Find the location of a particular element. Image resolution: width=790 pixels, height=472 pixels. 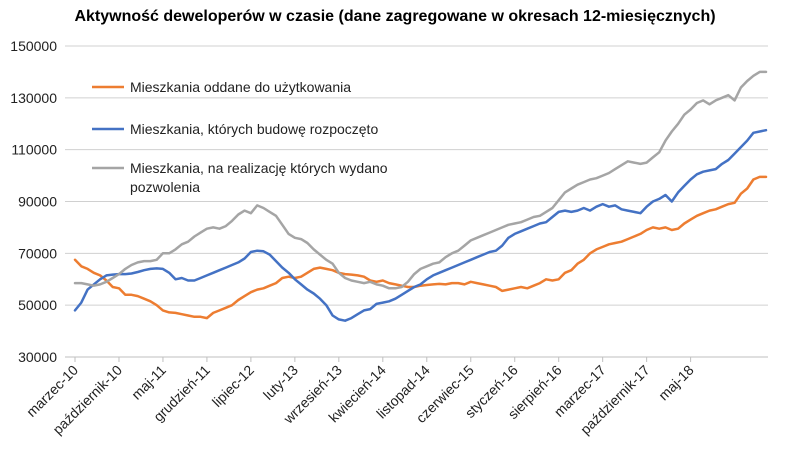

x-tick-label: maj-18 is located at coordinates (676, 383).